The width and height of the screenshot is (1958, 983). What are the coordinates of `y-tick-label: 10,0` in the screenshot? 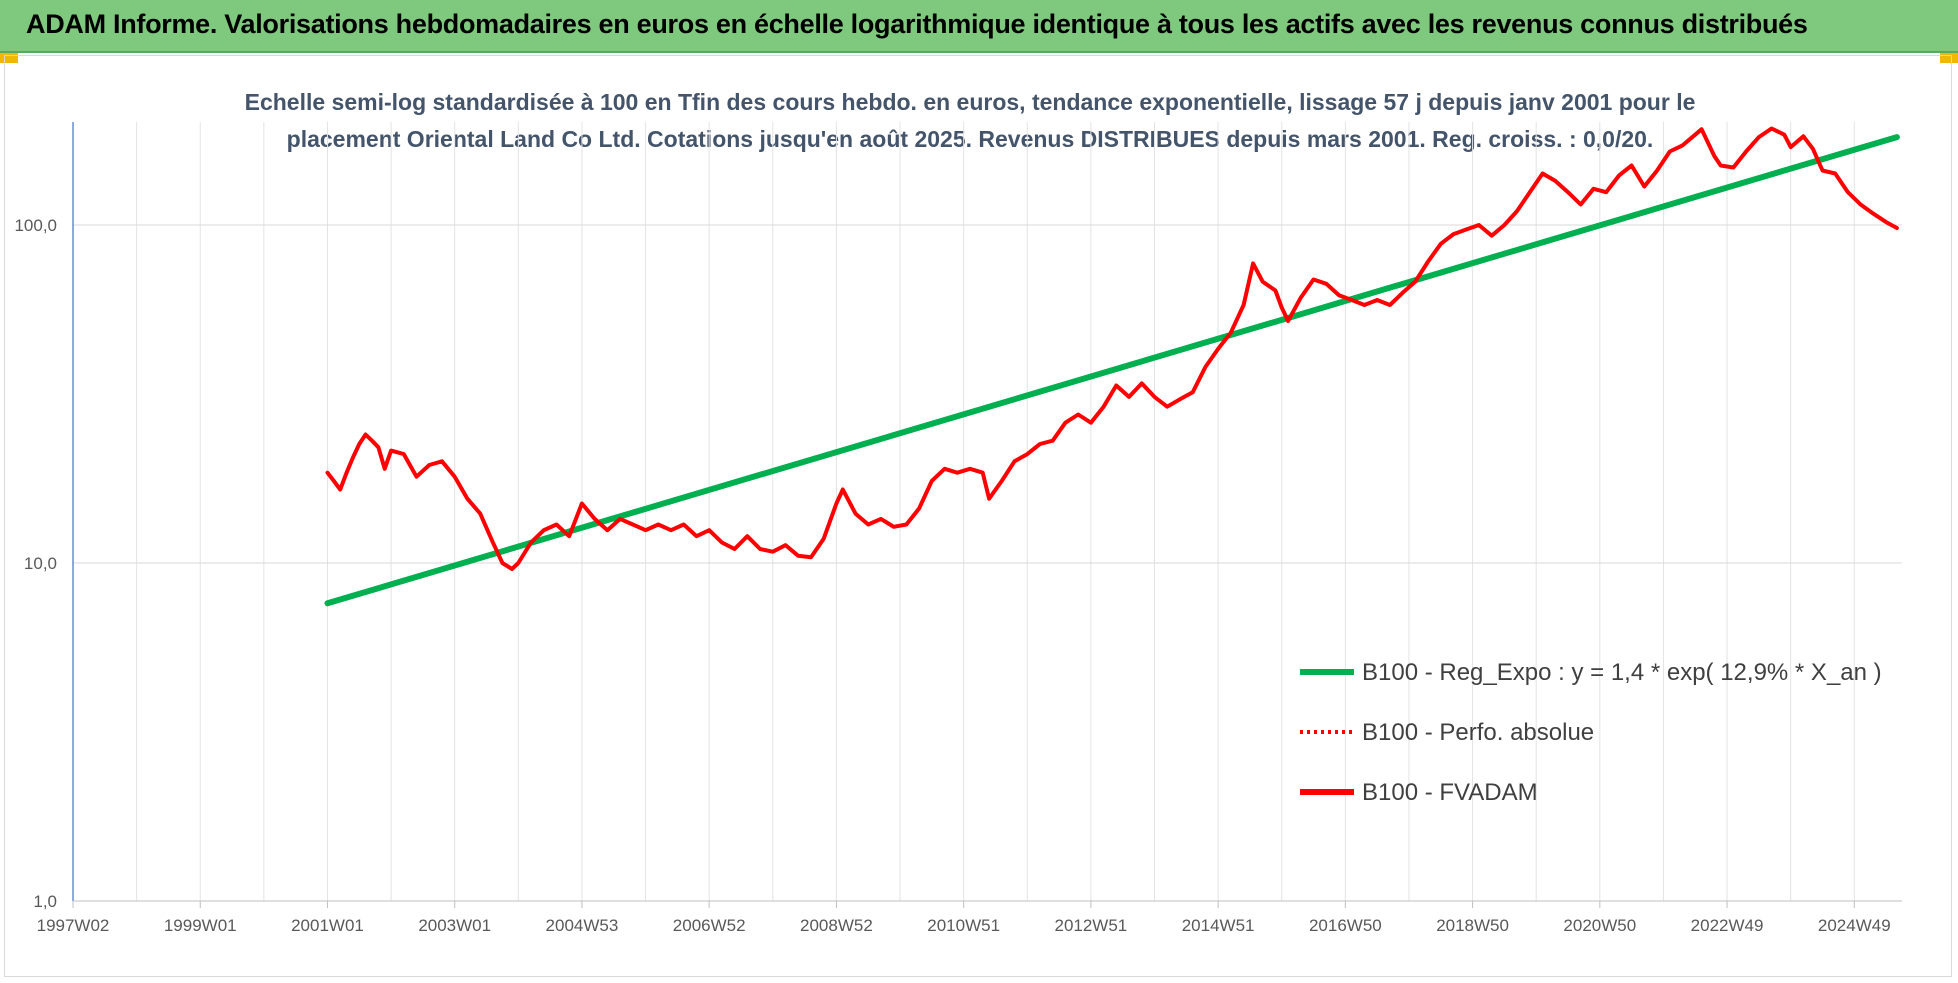 It's located at (40, 563).